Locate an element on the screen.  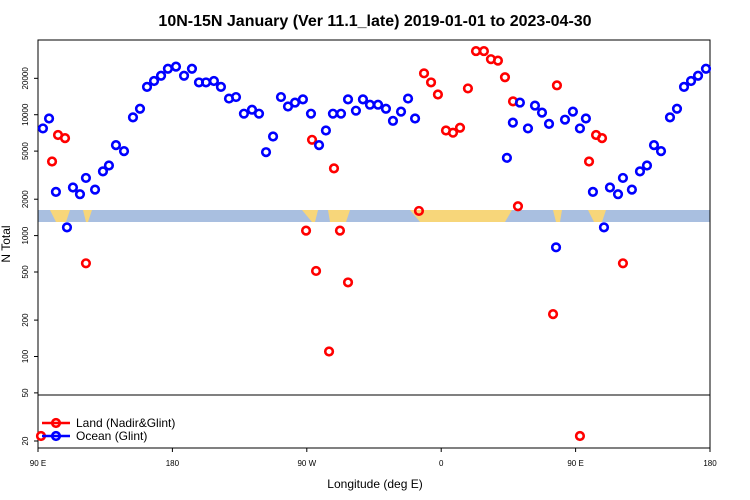
y-tick-label: 10000 is located at coordinates (25, 114).